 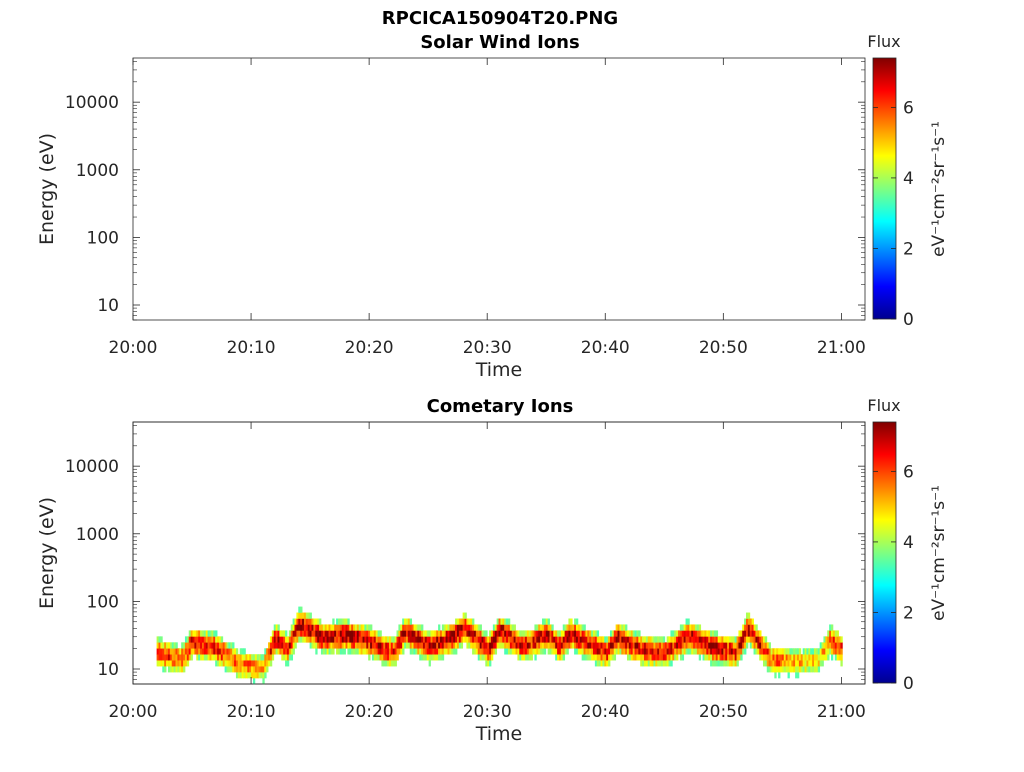 What do you see at coordinates (908, 108) in the screenshot?
I see `colorbar-tick-label: 6` at bounding box center [908, 108].